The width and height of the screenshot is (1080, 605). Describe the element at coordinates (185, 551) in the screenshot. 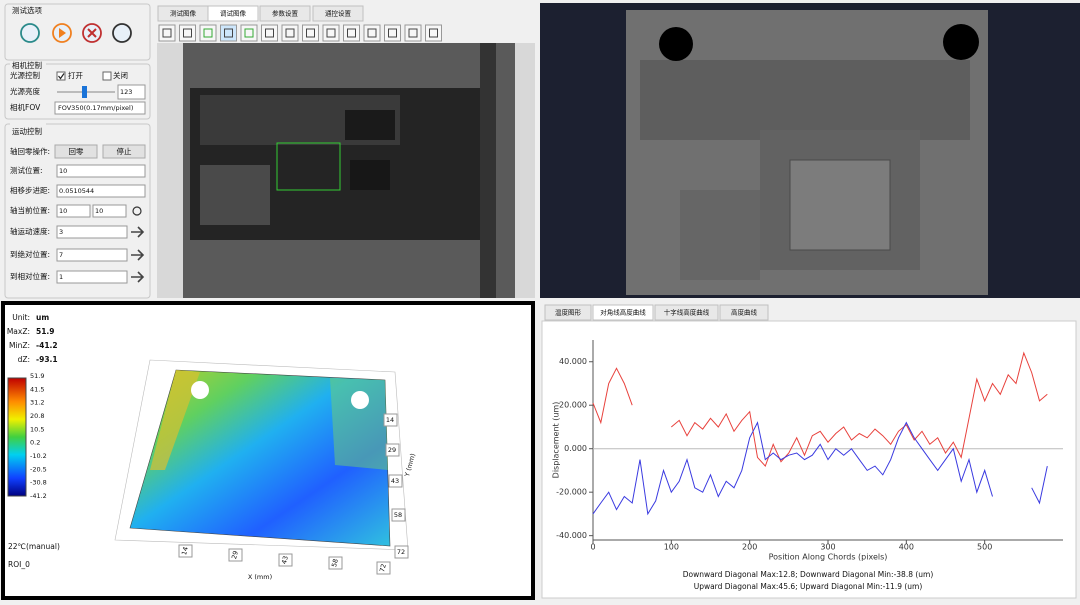

I see `x-axis-tick: 14` at that location.